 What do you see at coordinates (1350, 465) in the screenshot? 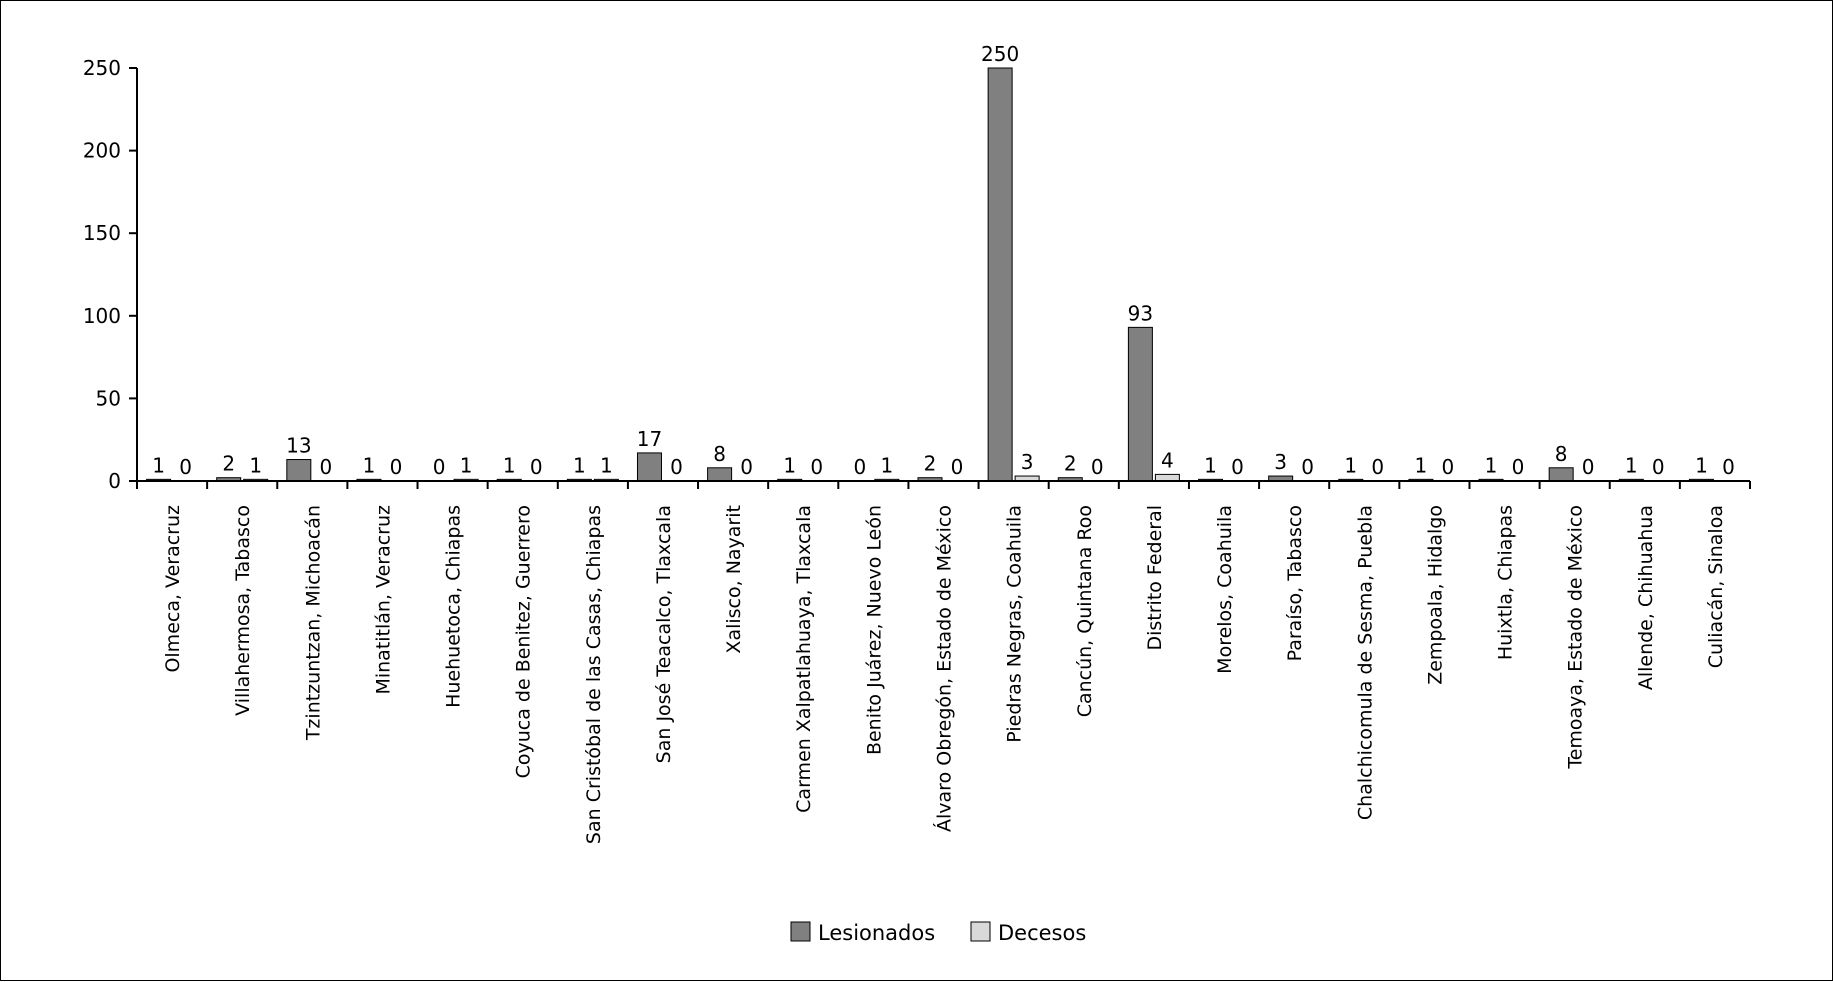
I see `data-label-lesionados-17: 1` at bounding box center [1350, 465].